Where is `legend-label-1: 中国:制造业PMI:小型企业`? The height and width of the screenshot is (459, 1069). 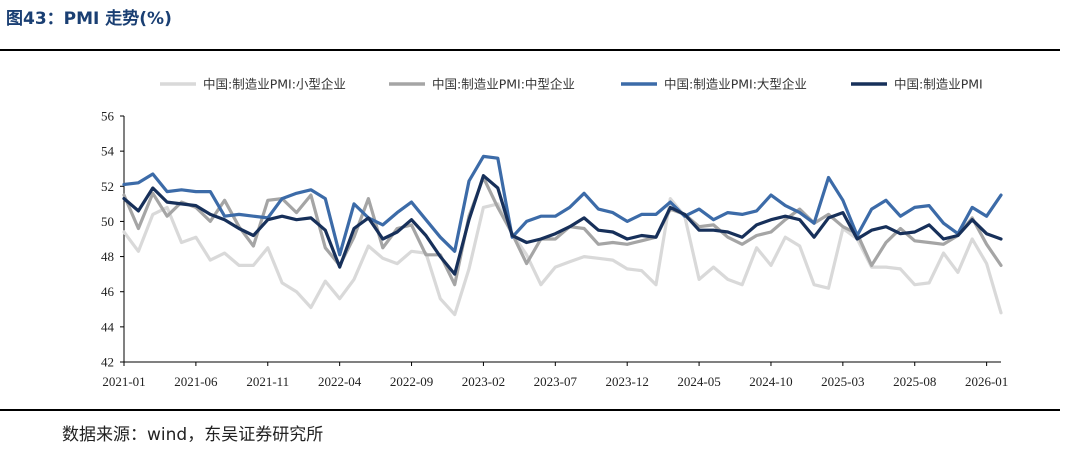 legend-label-1: 中国:制造业PMI:小型企业 is located at coordinates (274, 84).